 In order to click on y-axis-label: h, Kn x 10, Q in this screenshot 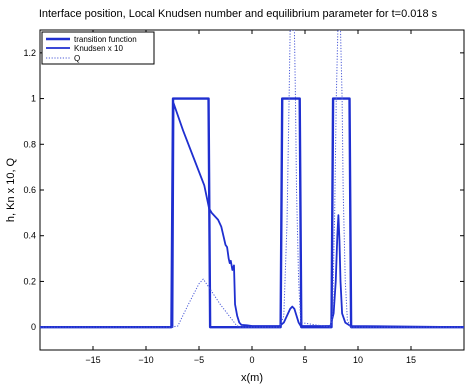, I will do `click(11, 189)`.